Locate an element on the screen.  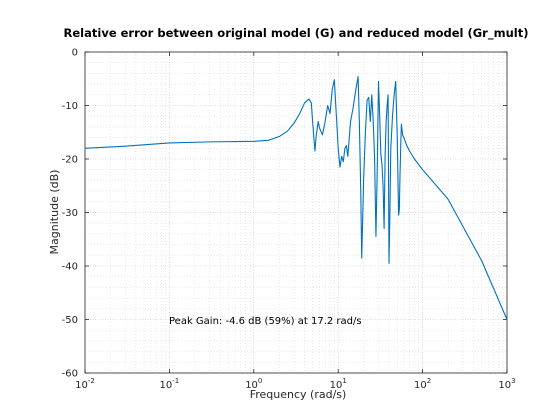
x-tick-label: 10¹ is located at coordinates (338, 384).